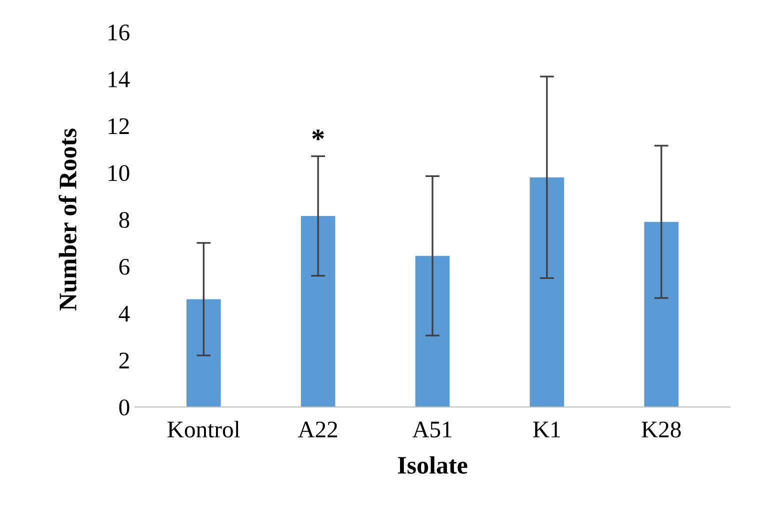  What do you see at coordinates (118, 126) in the screenshot?
I see `y-tick-label: 12` at bounding box center [118, 126].